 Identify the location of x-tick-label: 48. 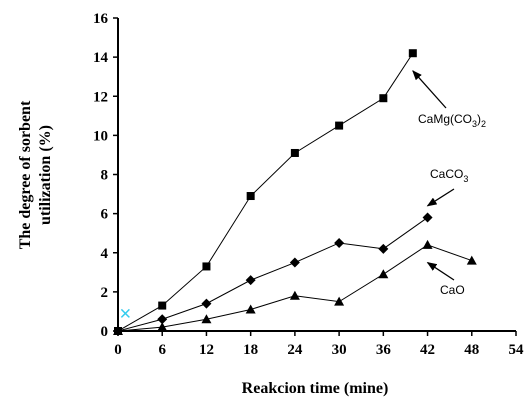
(471, 350).